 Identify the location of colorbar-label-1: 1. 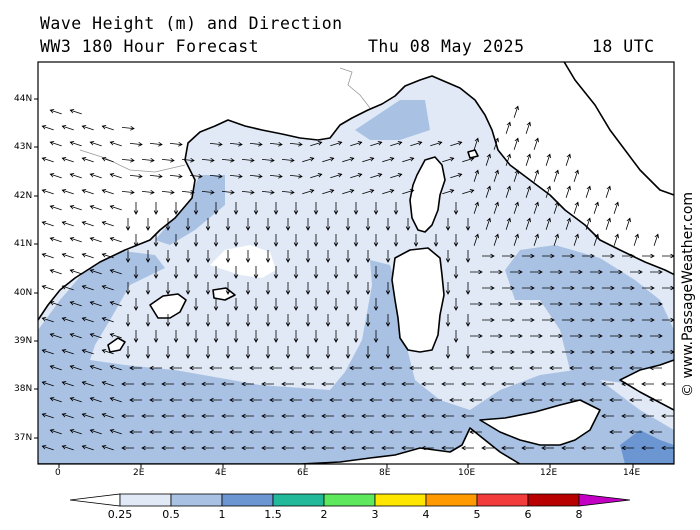
(222, 514).